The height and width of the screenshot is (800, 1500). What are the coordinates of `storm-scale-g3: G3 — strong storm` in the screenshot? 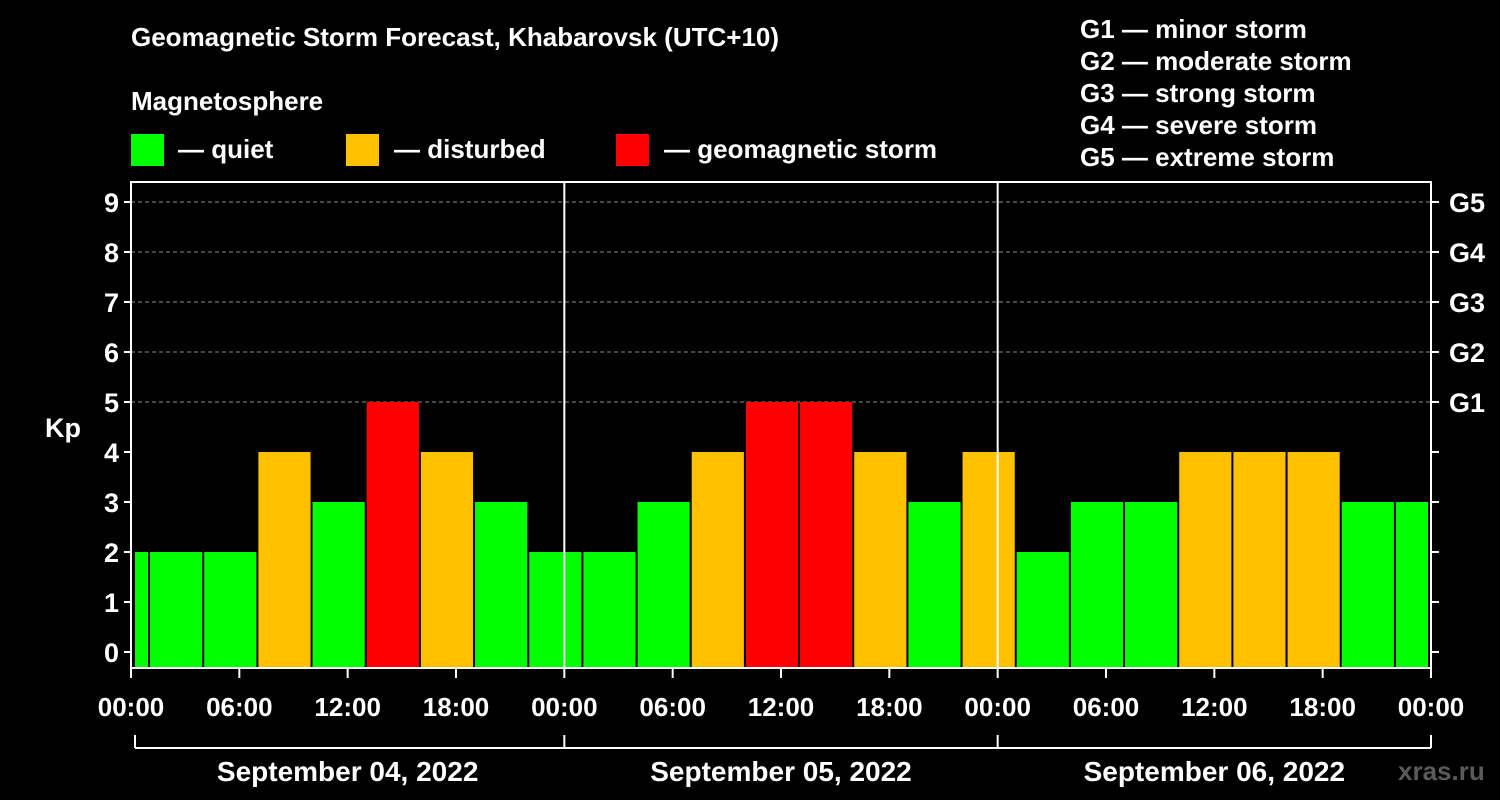 It's located at (1198, 93).